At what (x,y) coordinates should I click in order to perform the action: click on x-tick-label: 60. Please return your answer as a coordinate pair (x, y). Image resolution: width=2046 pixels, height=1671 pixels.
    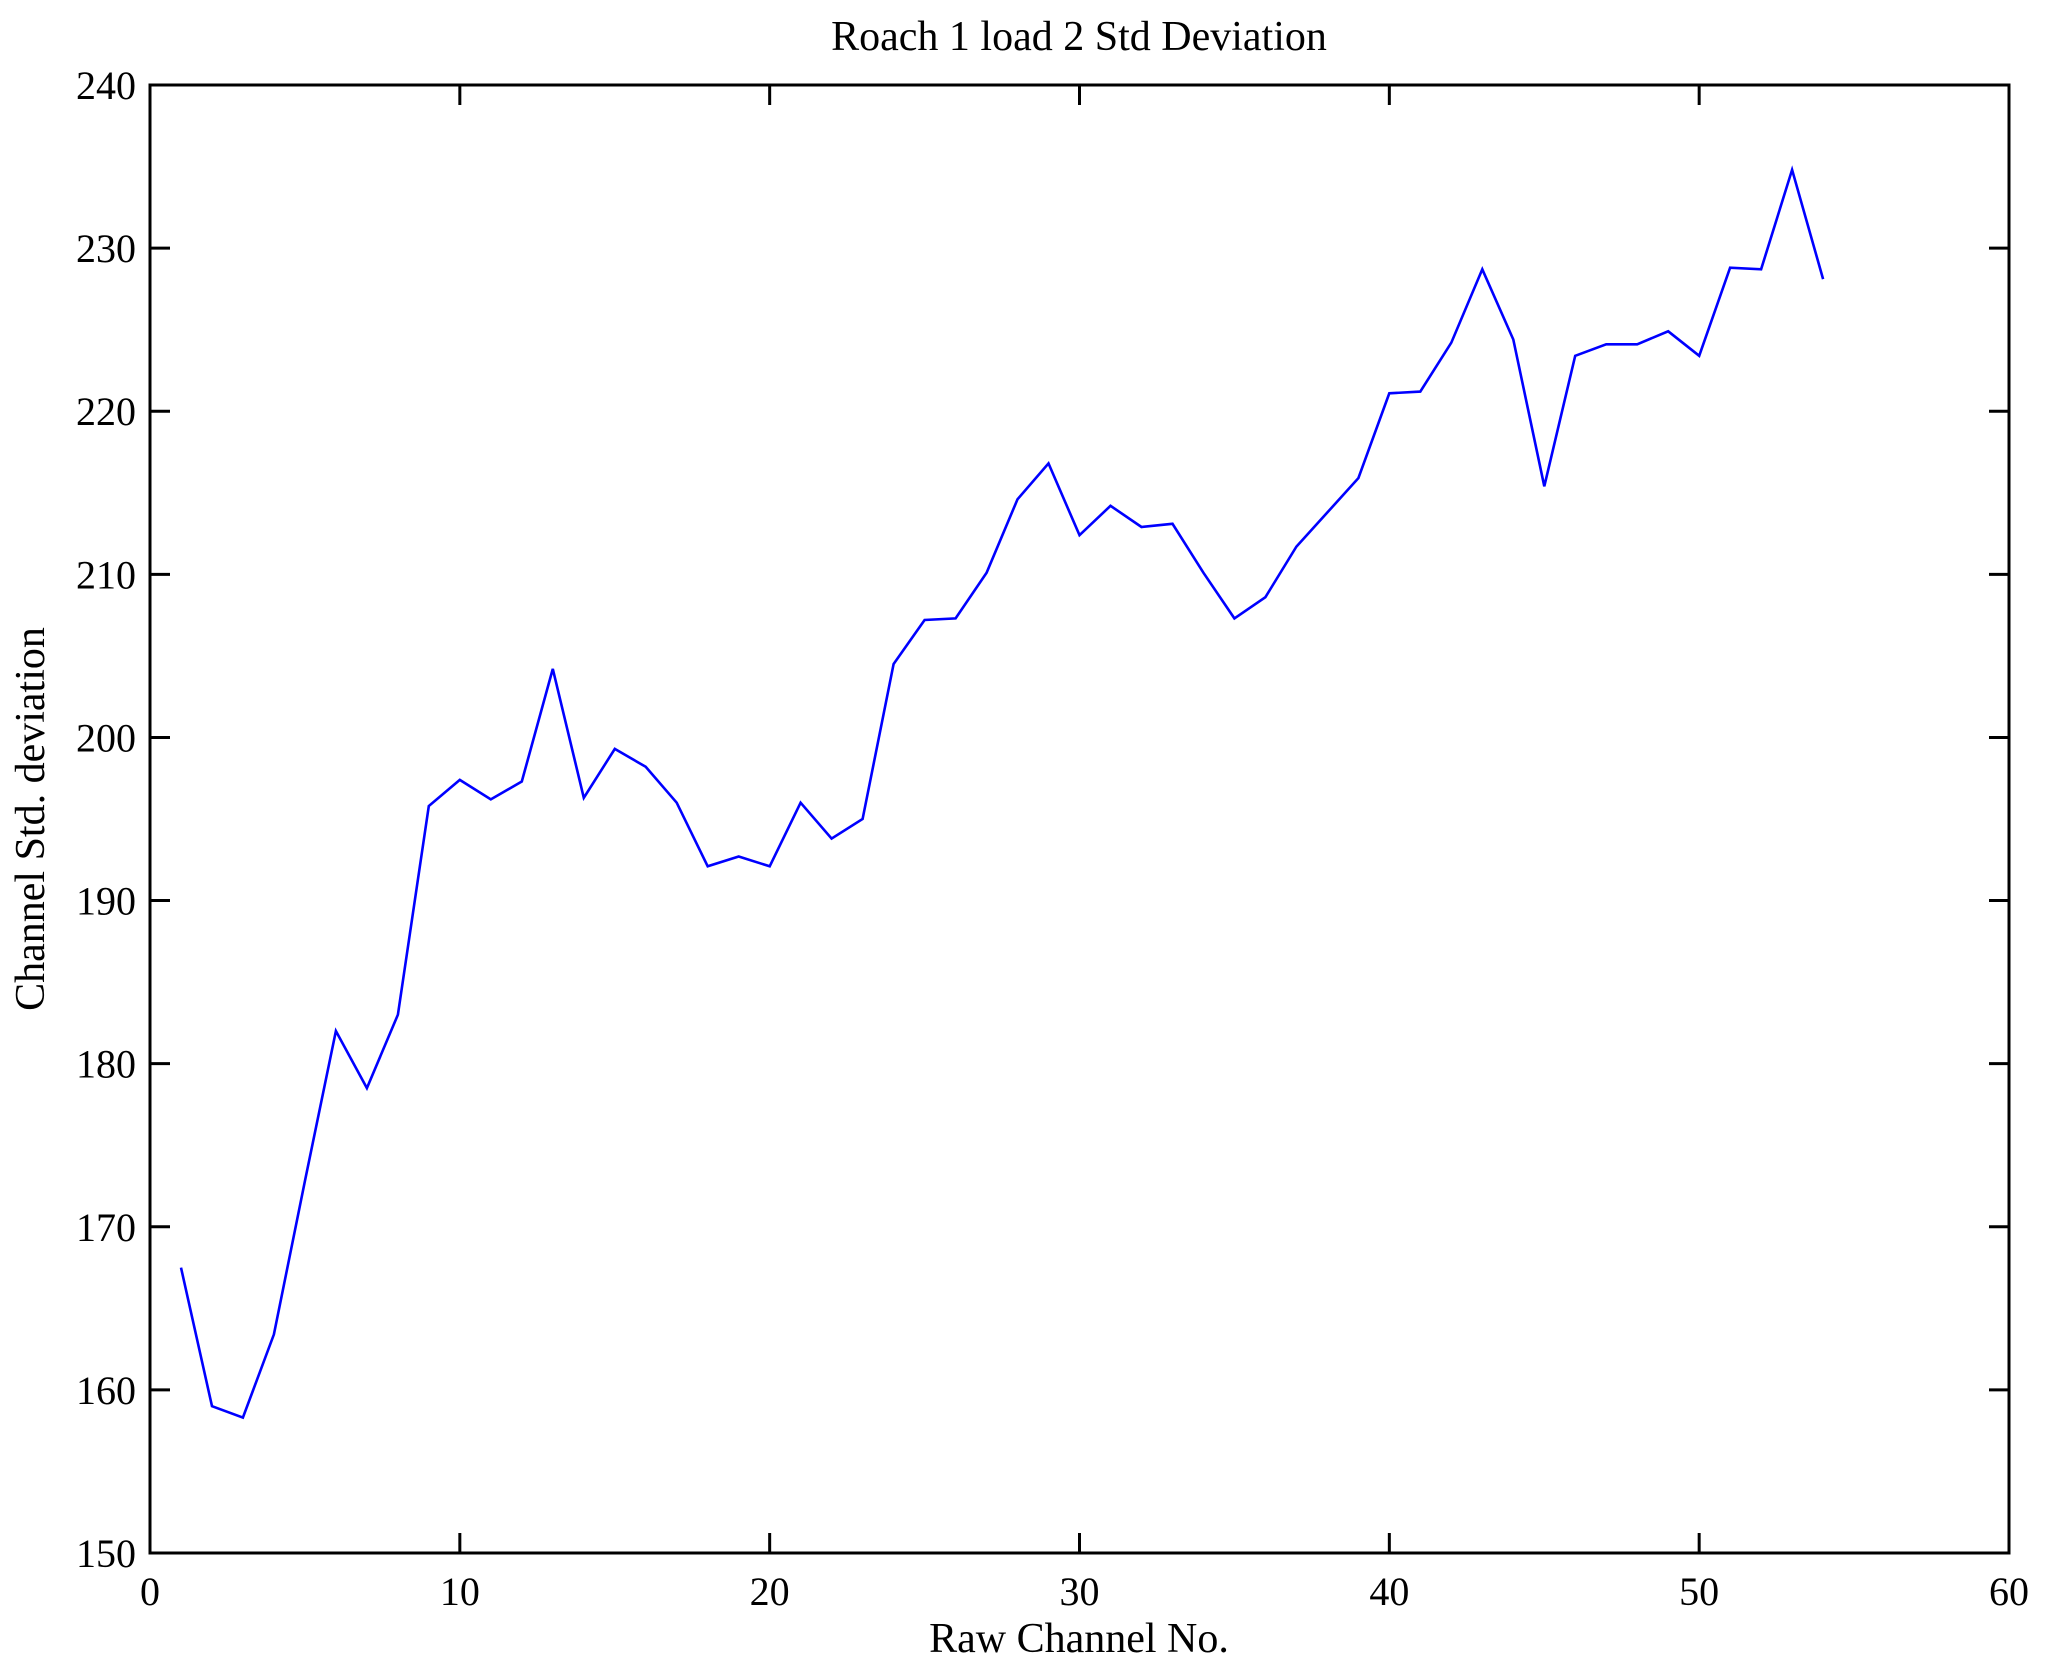
    Looking at the image, I should click on (2009, 1591).